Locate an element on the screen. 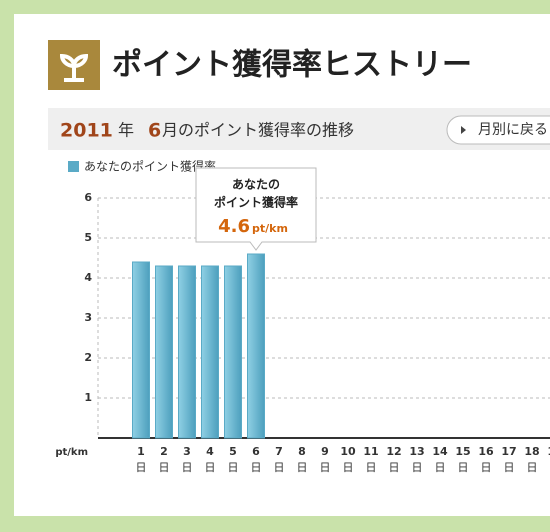  x-tick-label: 18 is located at coordinates (531, 451).